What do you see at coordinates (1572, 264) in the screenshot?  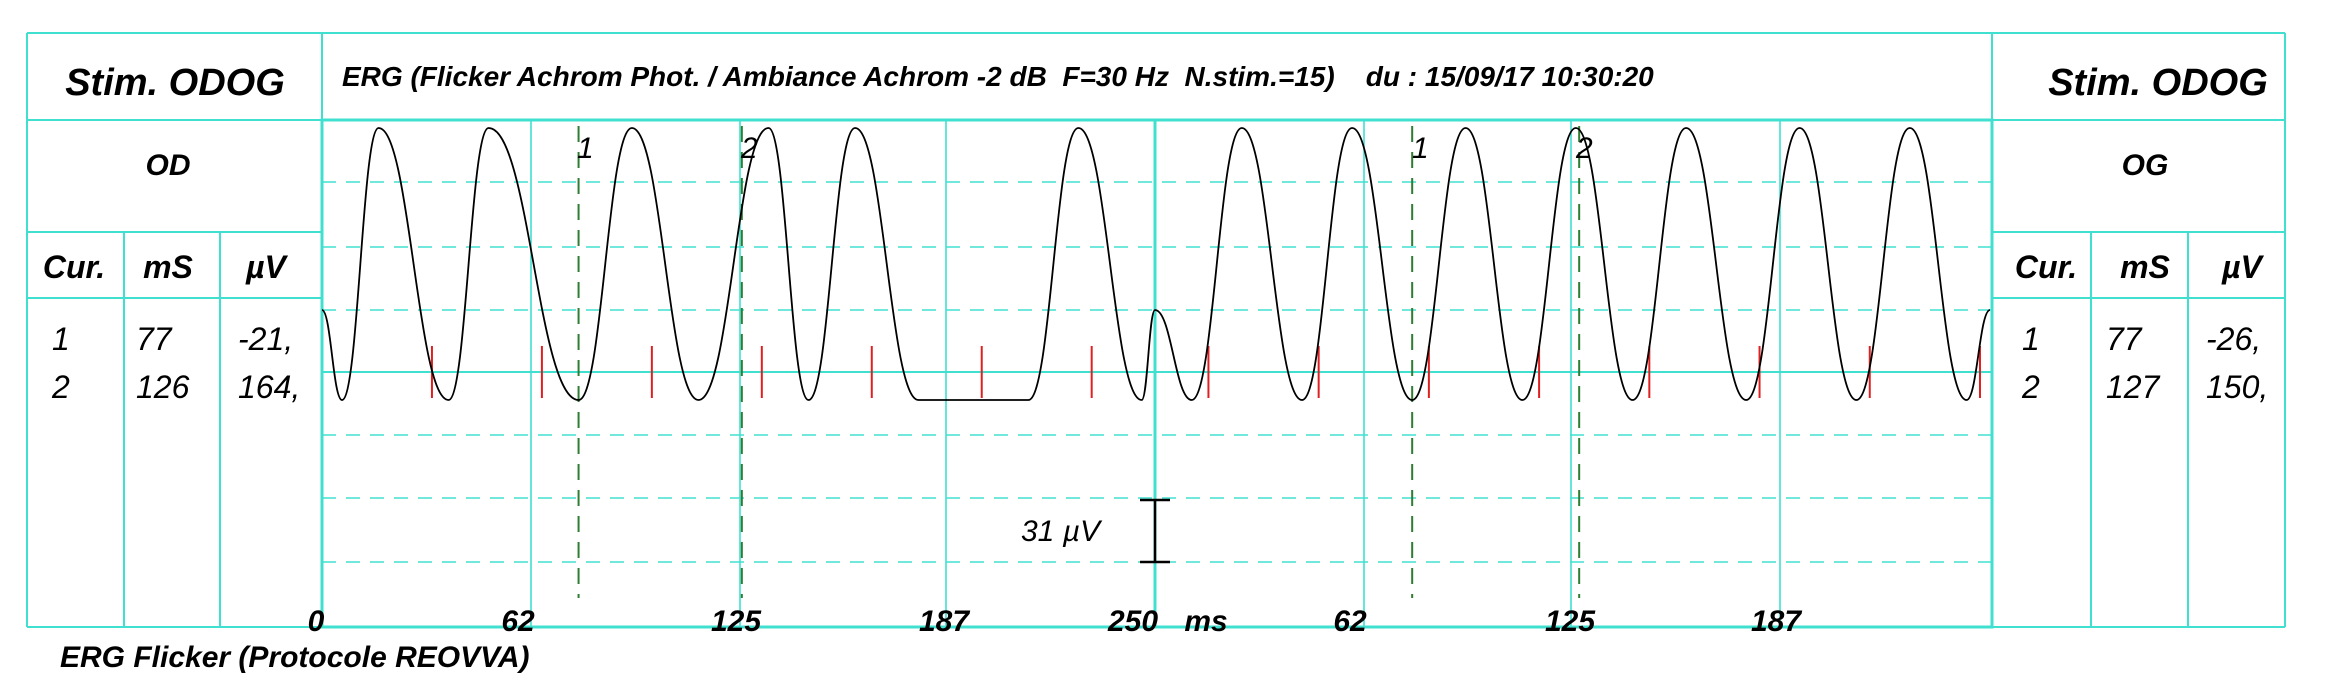 I see `erg-trace-og` at bounding box center [1572, 264].